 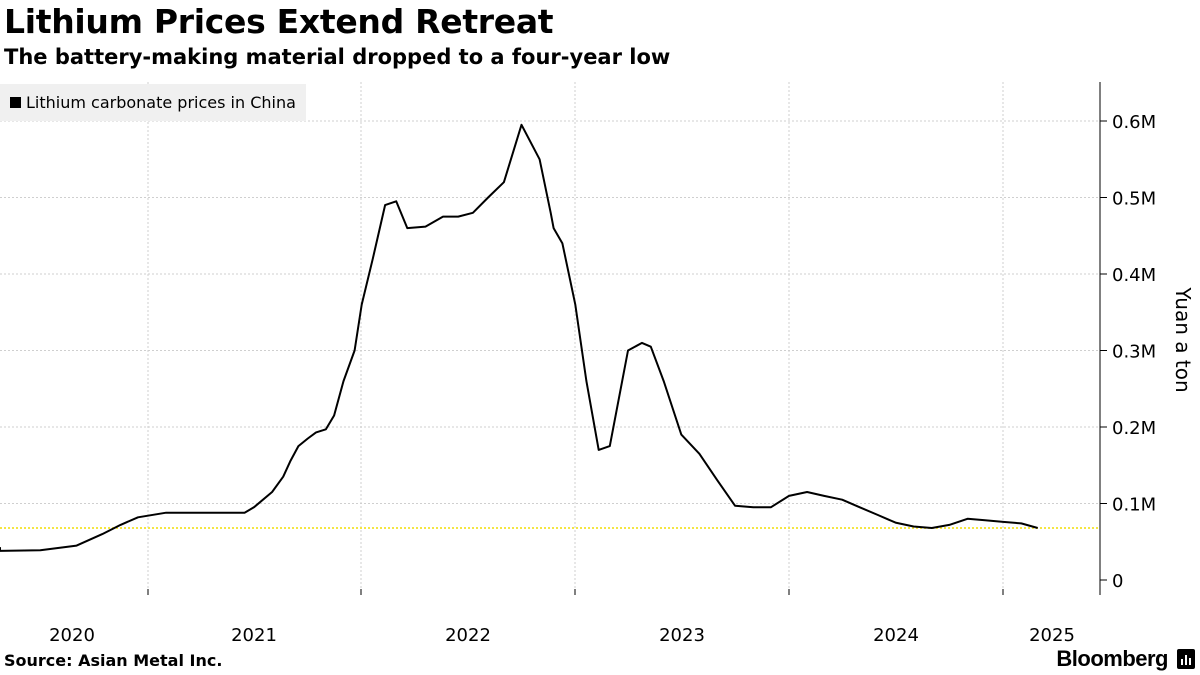 I want to click on x-tick-label: 2021, so click(x=254, y=635).